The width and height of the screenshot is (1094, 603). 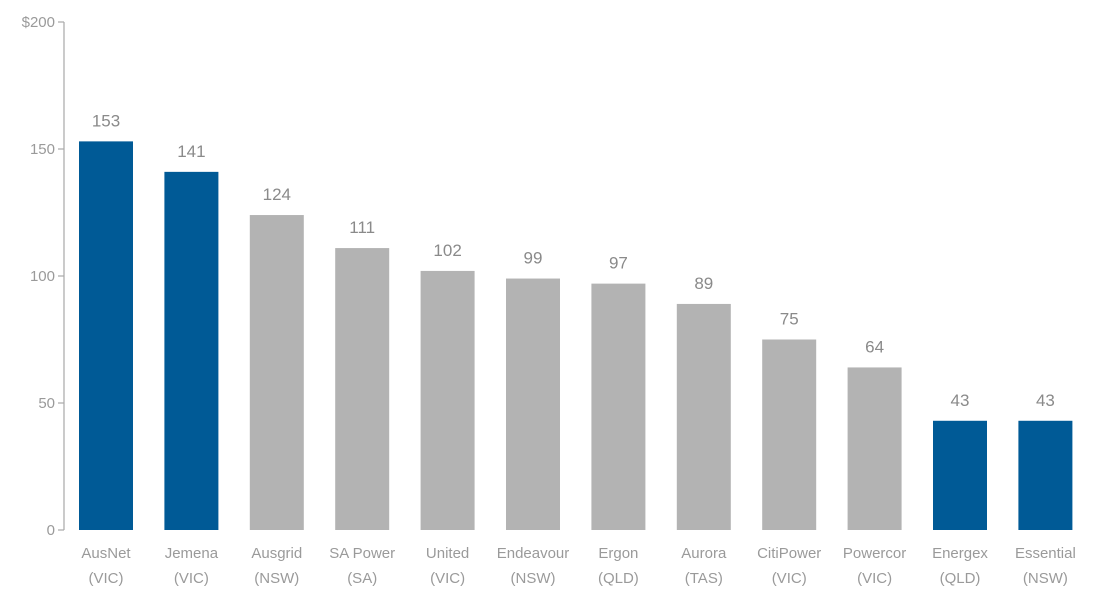 What do you see at coordinates (191, 151) in the screenshot?
I see `bar-value-label: 141` at bounding box center [191, 151].